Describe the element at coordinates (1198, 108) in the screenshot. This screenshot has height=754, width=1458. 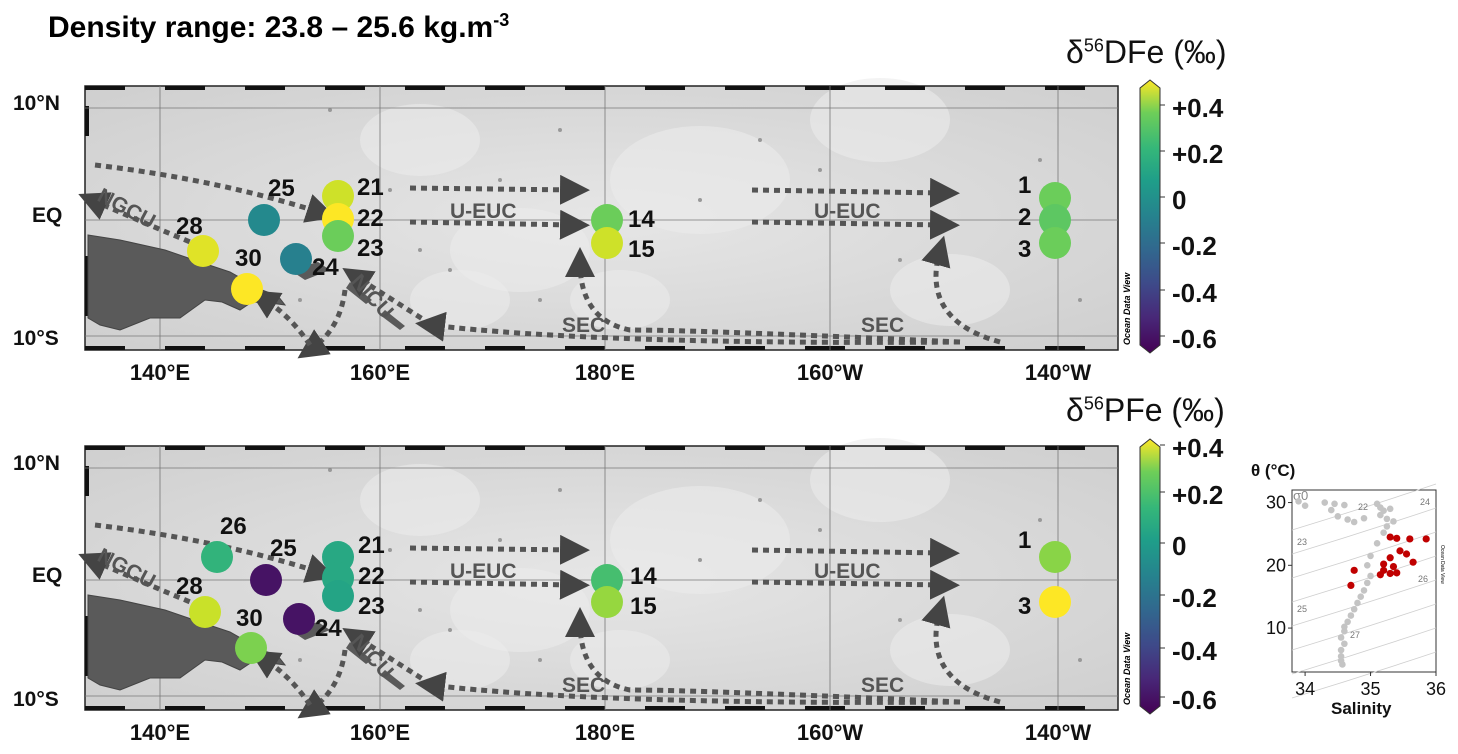
I see `colorbar-tick-label: +0.4` at that location.